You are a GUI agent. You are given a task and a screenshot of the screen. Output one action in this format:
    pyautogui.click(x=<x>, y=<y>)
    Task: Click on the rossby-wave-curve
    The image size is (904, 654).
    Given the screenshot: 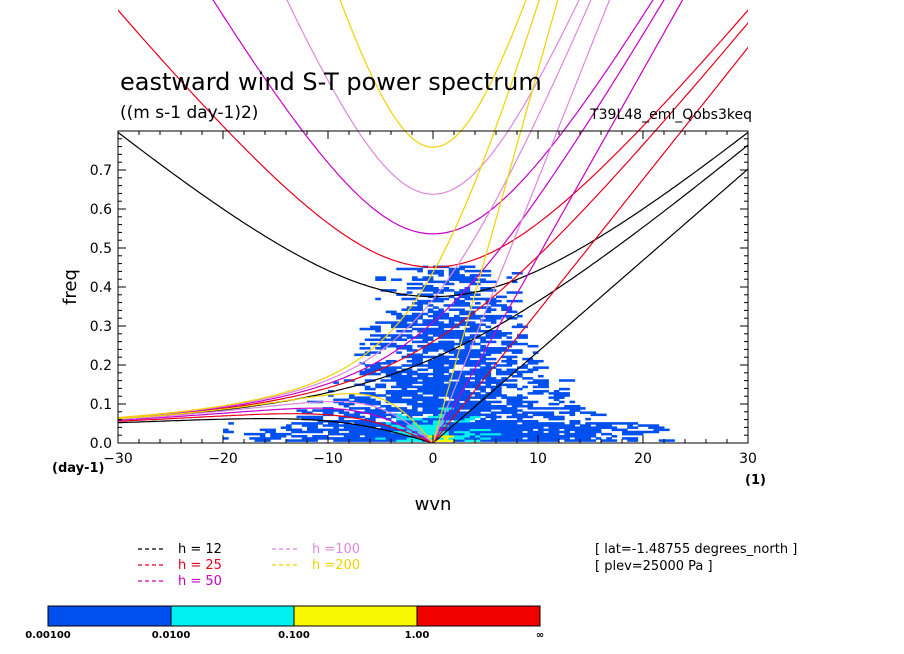 What is the action you would take?
    pyautogui.click(x=276, y=428)
    